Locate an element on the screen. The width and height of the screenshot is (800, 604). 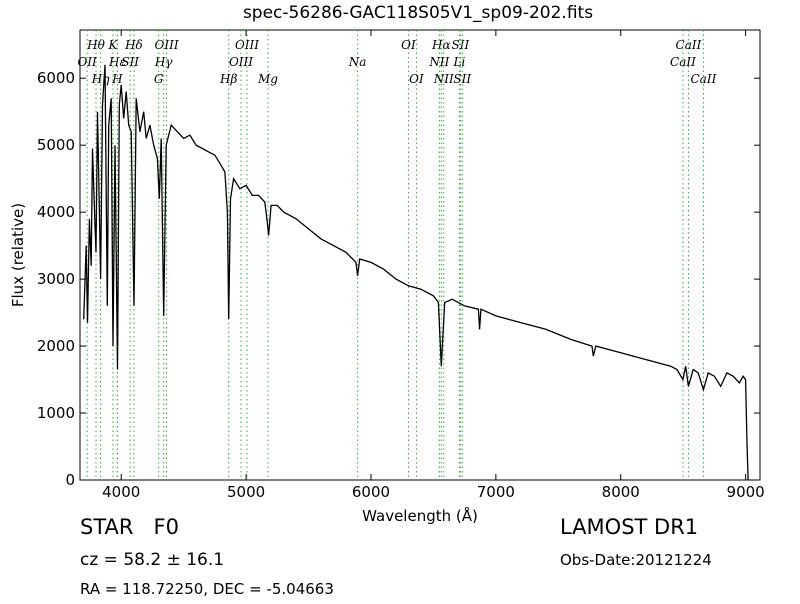
obs-date: Obs-Date:20121224 is located at coordinates (636, 560).